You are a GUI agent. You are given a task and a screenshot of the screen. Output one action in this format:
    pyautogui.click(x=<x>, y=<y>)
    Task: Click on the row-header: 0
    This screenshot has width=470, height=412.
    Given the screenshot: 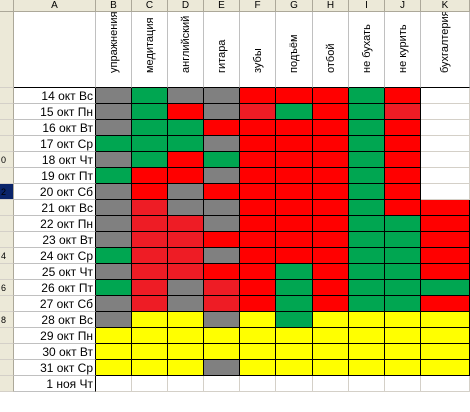 What is the action you would take?
    pyautogui.click(x=7, y=160)
    